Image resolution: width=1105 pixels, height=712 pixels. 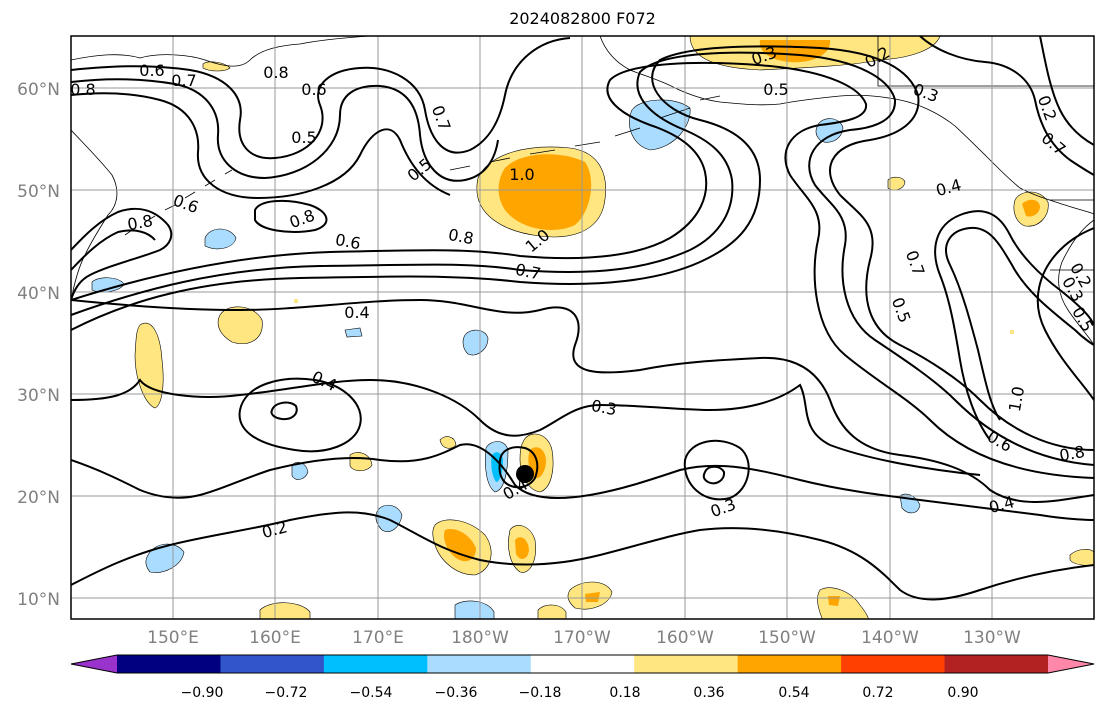 I want to click on contour-08-small, so click(x=291, y=216).